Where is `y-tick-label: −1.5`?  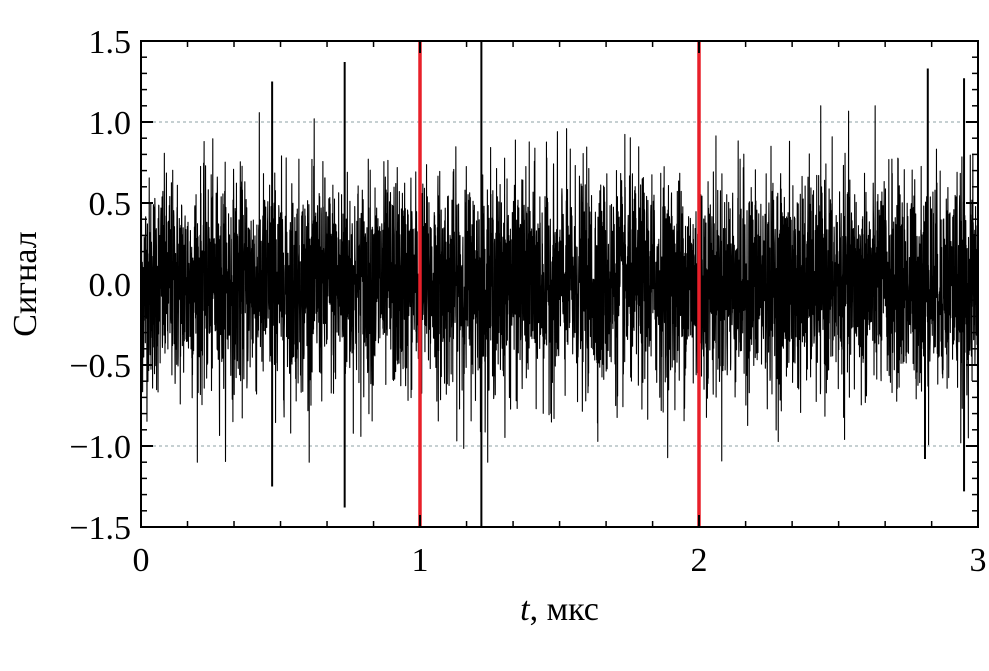
y-tick-label: −1.5 is located at coordinates (100, 528).